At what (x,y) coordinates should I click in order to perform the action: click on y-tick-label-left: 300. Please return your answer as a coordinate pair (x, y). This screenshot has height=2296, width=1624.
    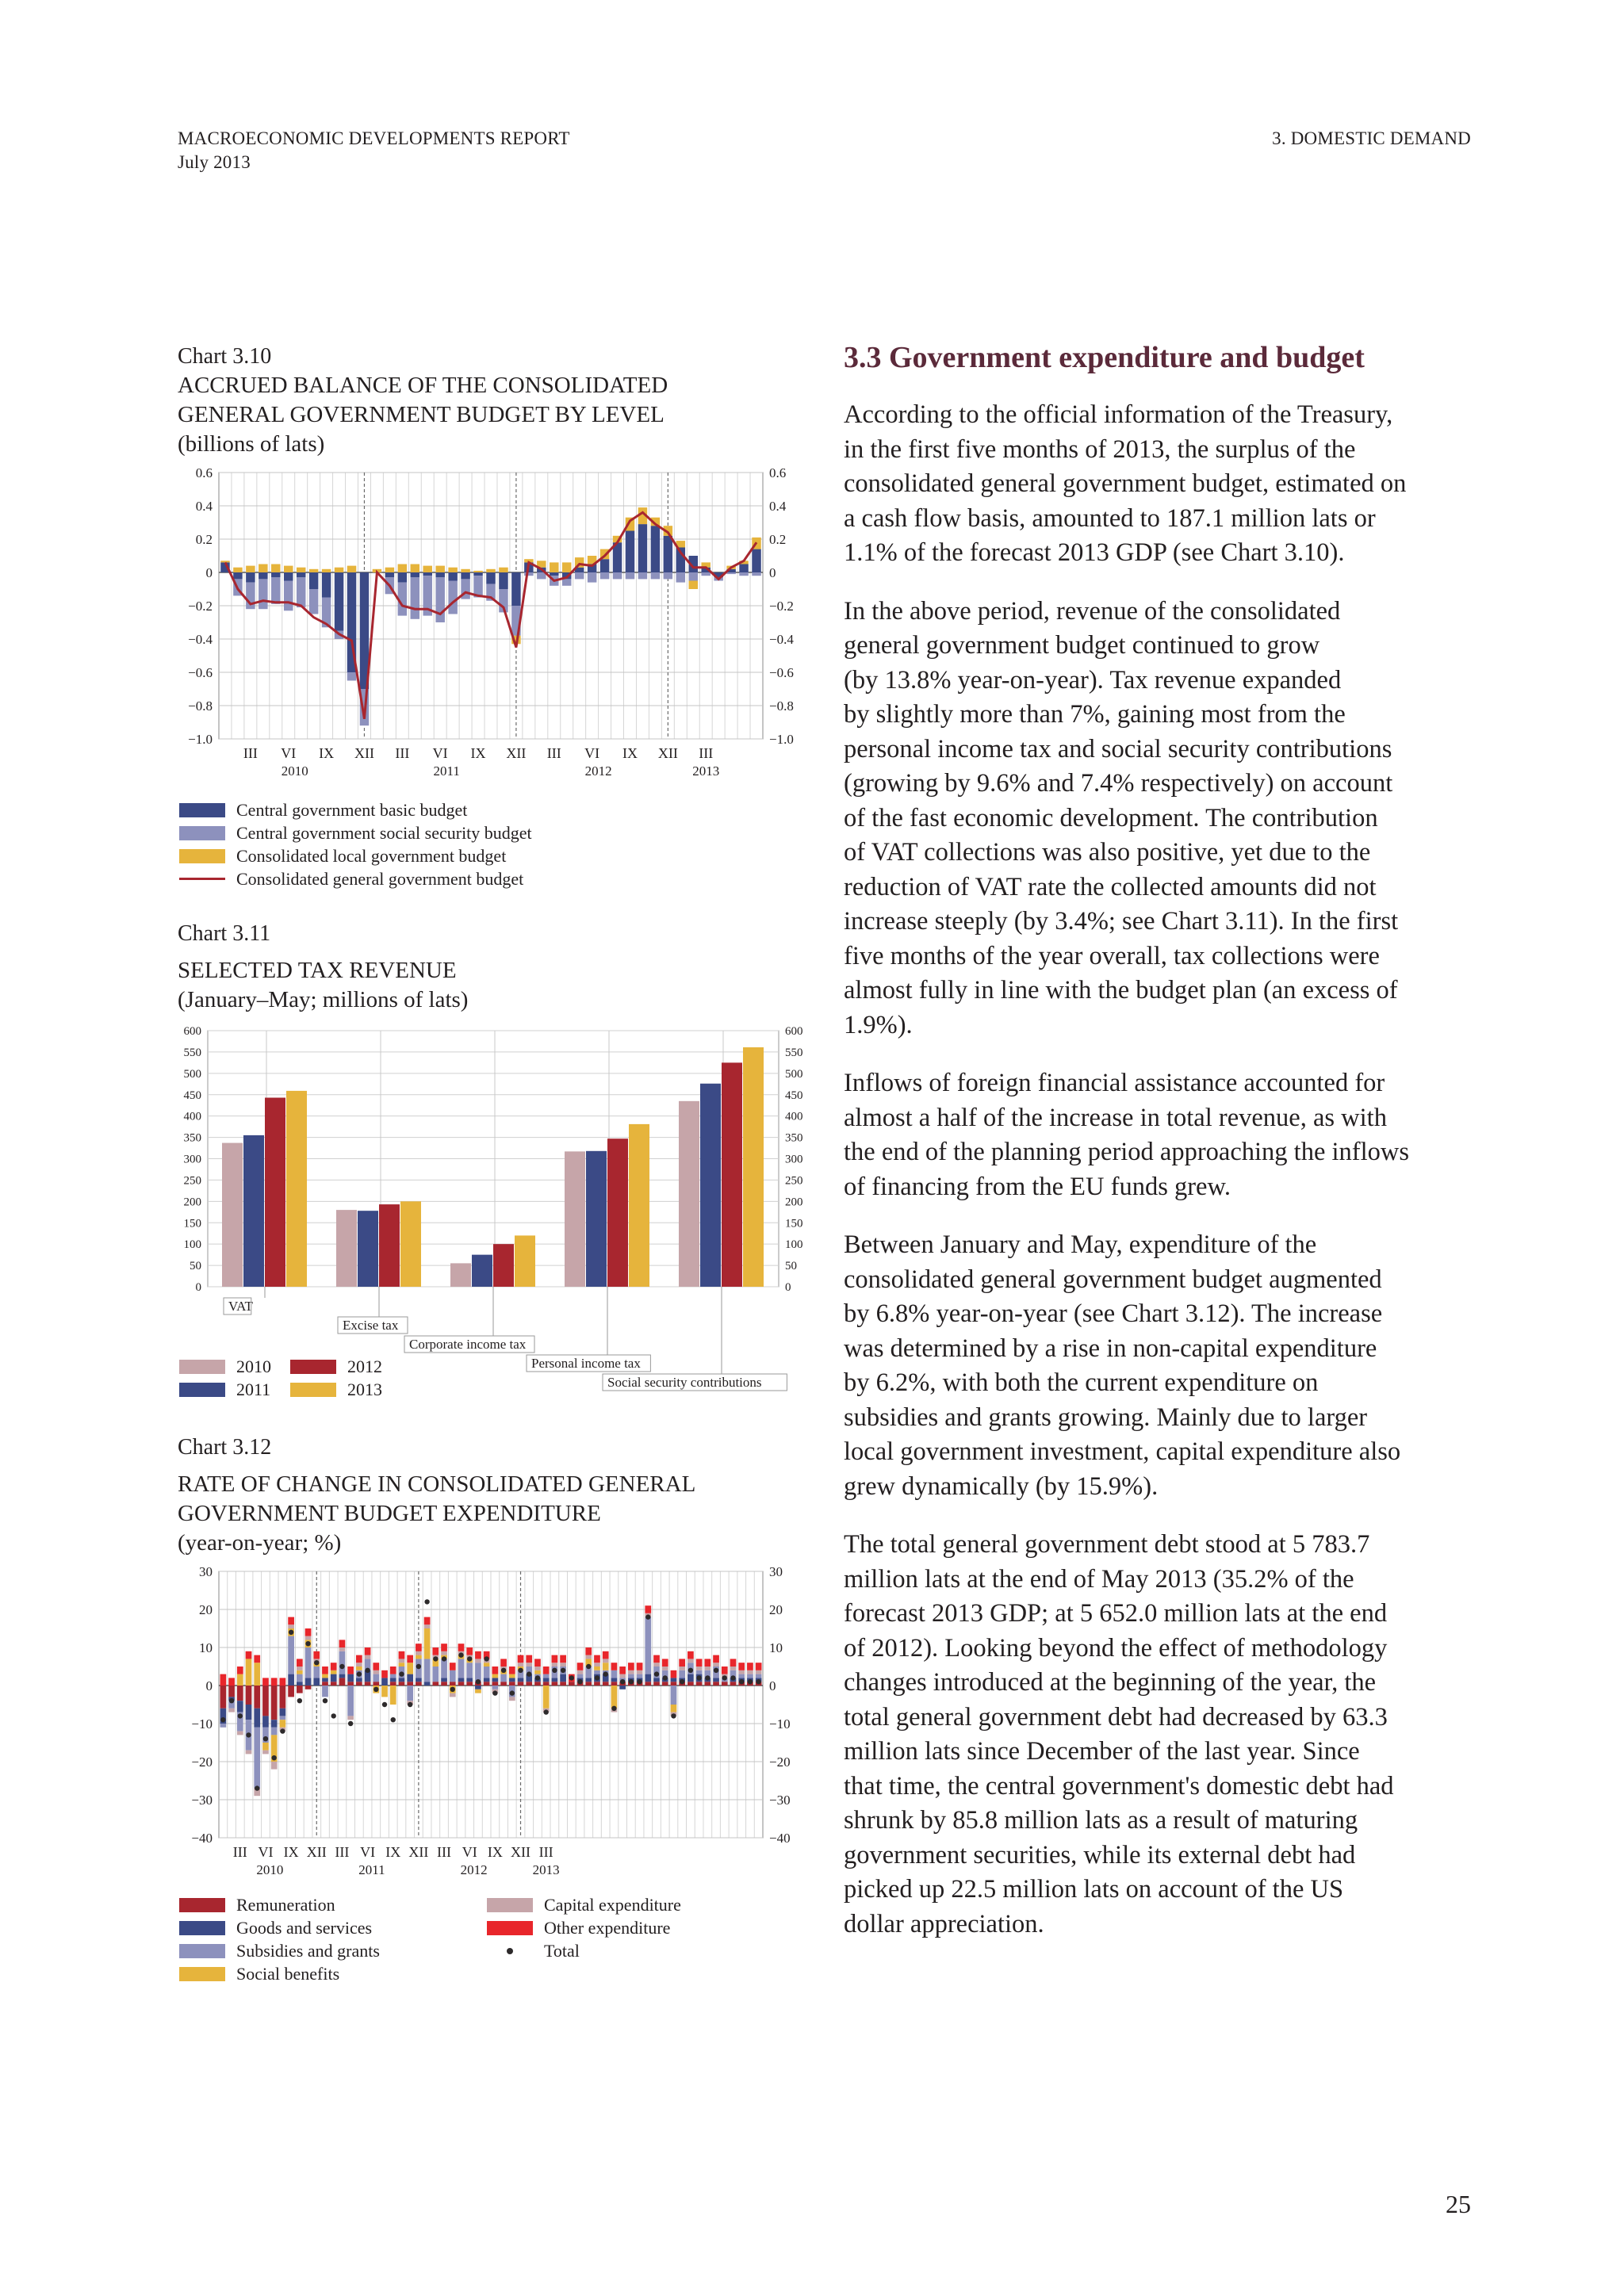
    Looking at the image, I should click on (193, 1160).